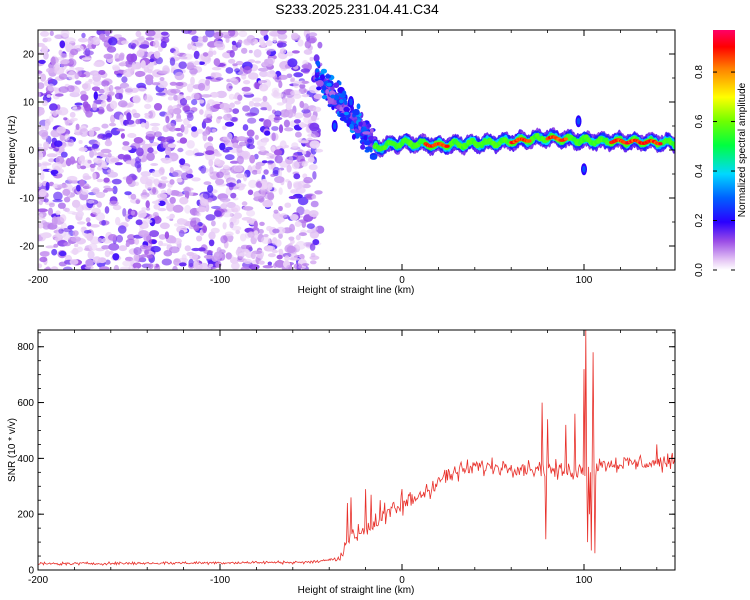 This screenshot has height=600, width=750. What do you see at coordinates (742, 149) in the screenshot?
I see `colorbar-label: Normalized spectral amplitude` at bounding box center [742, 149].